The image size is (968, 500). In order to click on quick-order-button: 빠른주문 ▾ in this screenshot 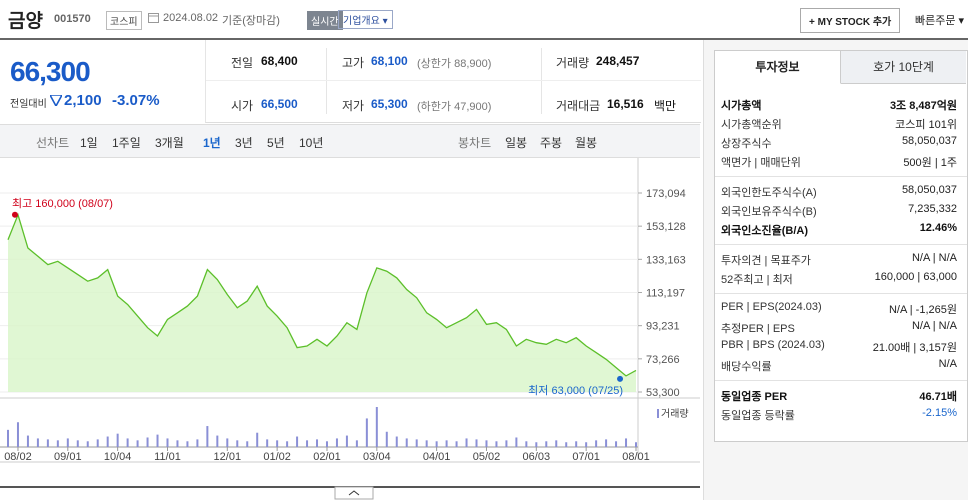, I will do `click(940, 21)`.